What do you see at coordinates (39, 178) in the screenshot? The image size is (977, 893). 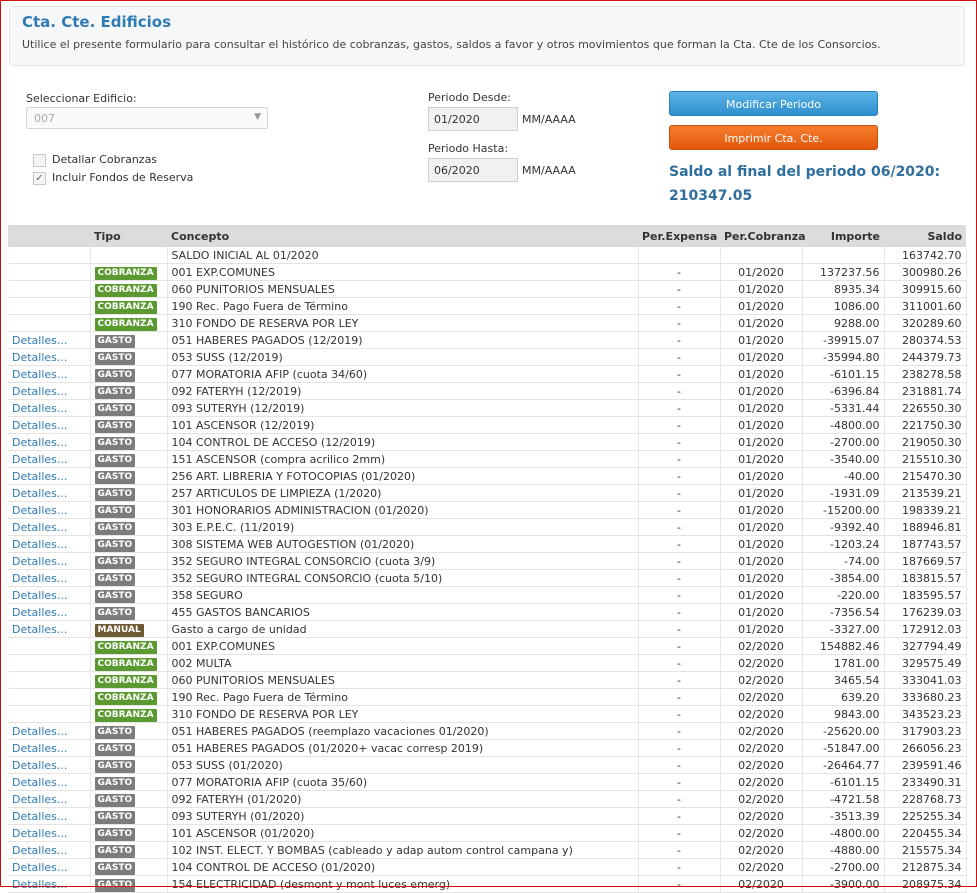 I see `incluir-fondos-checkbox: ✓` at bounding box center [39, 178].